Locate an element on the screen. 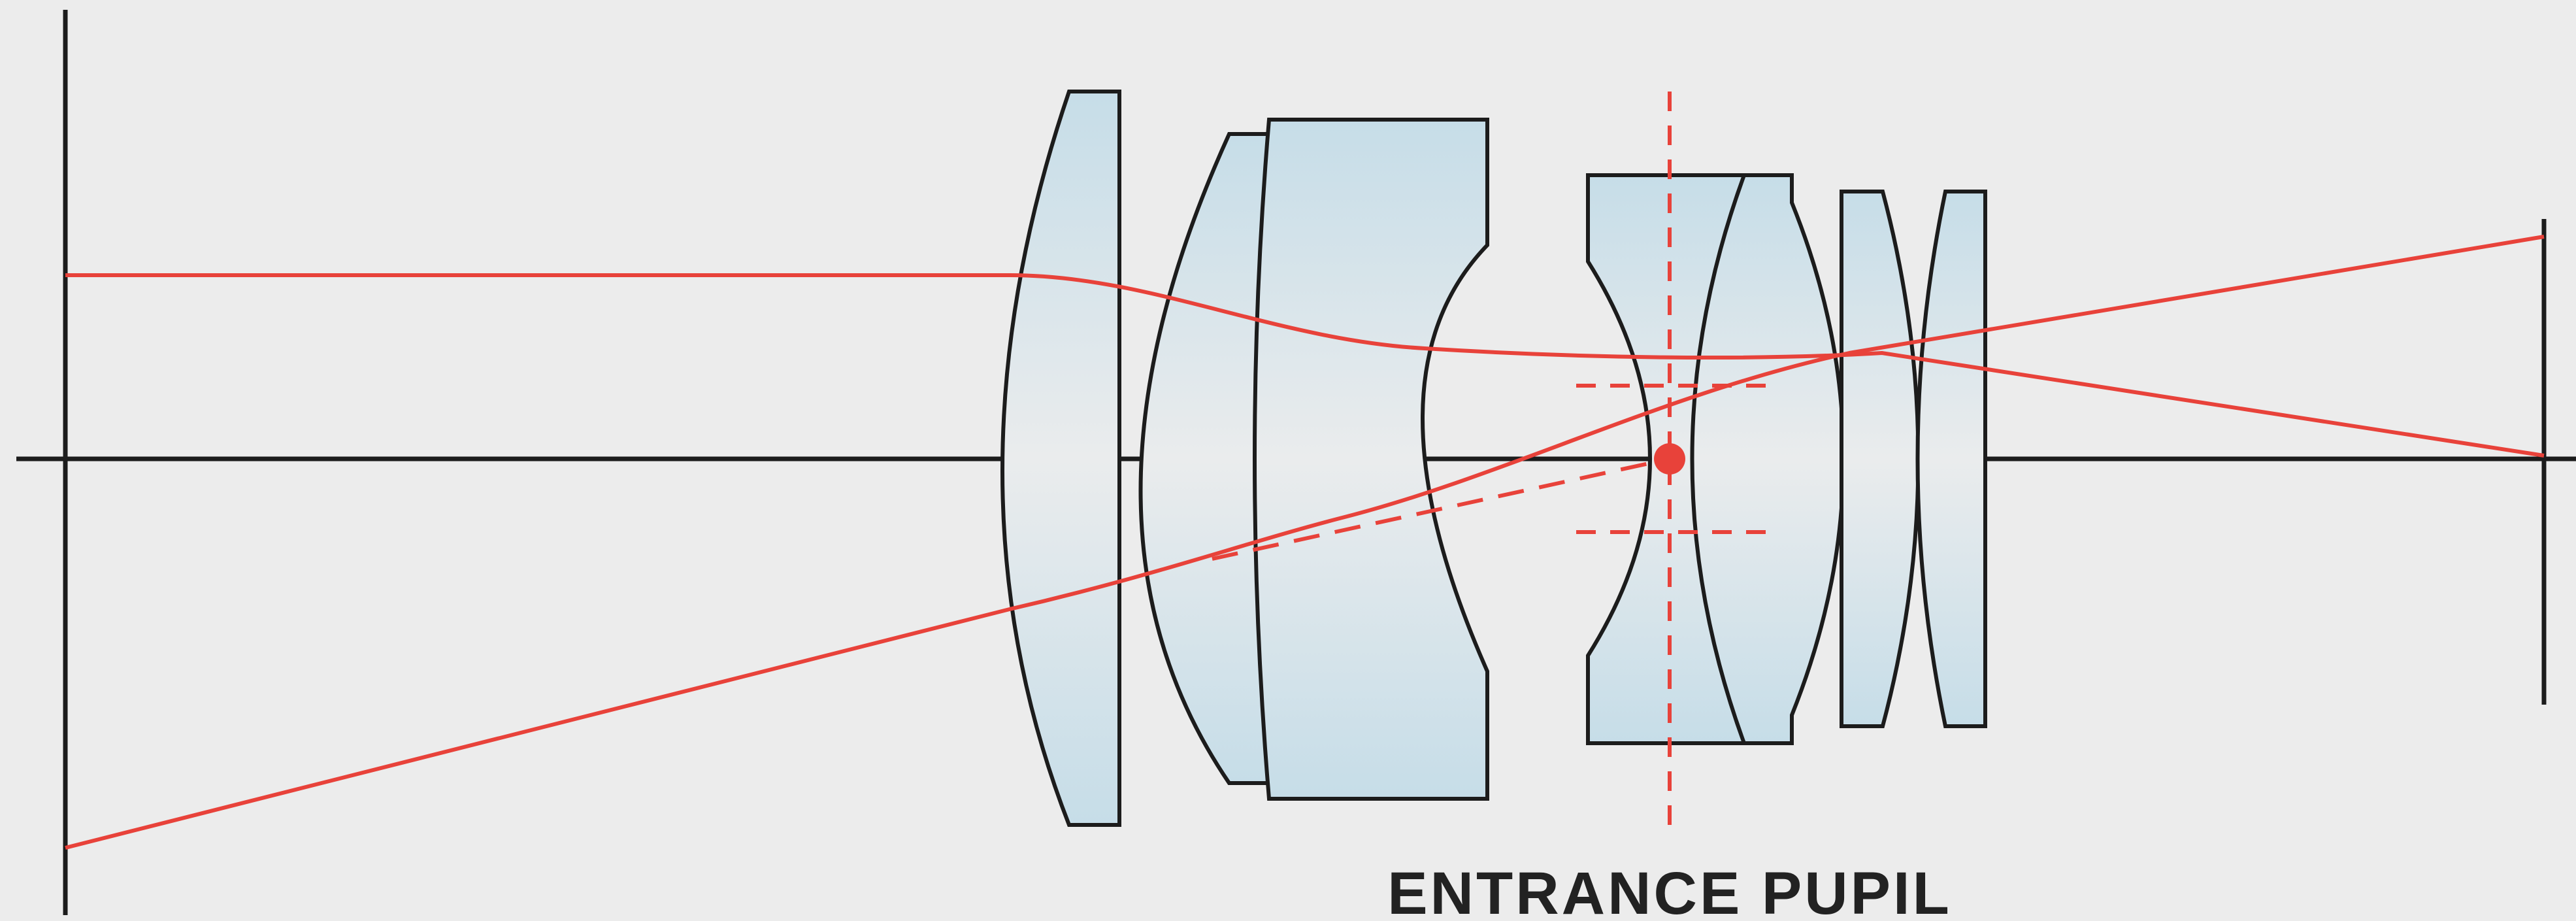 This screenshot has height=921, width=2576. lens-element-4-cemented-surface is located at coordinates (1718, 459).